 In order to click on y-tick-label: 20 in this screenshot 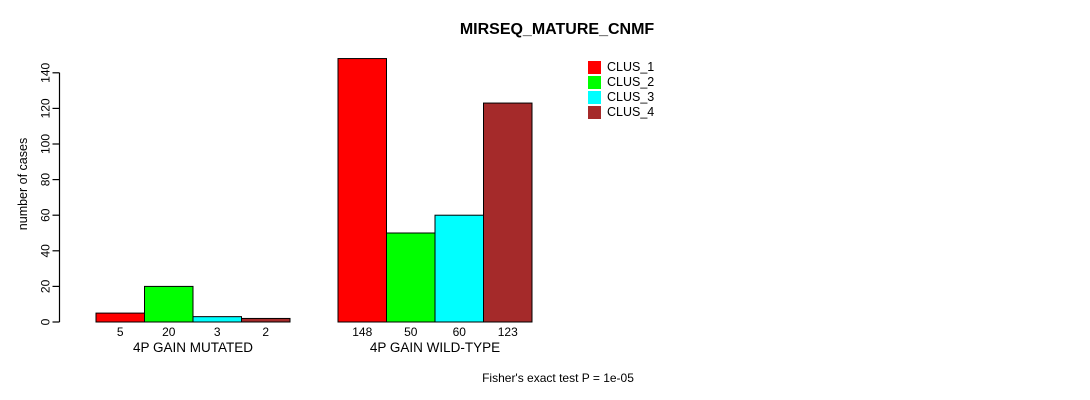, I will do `click(46, 286)`.